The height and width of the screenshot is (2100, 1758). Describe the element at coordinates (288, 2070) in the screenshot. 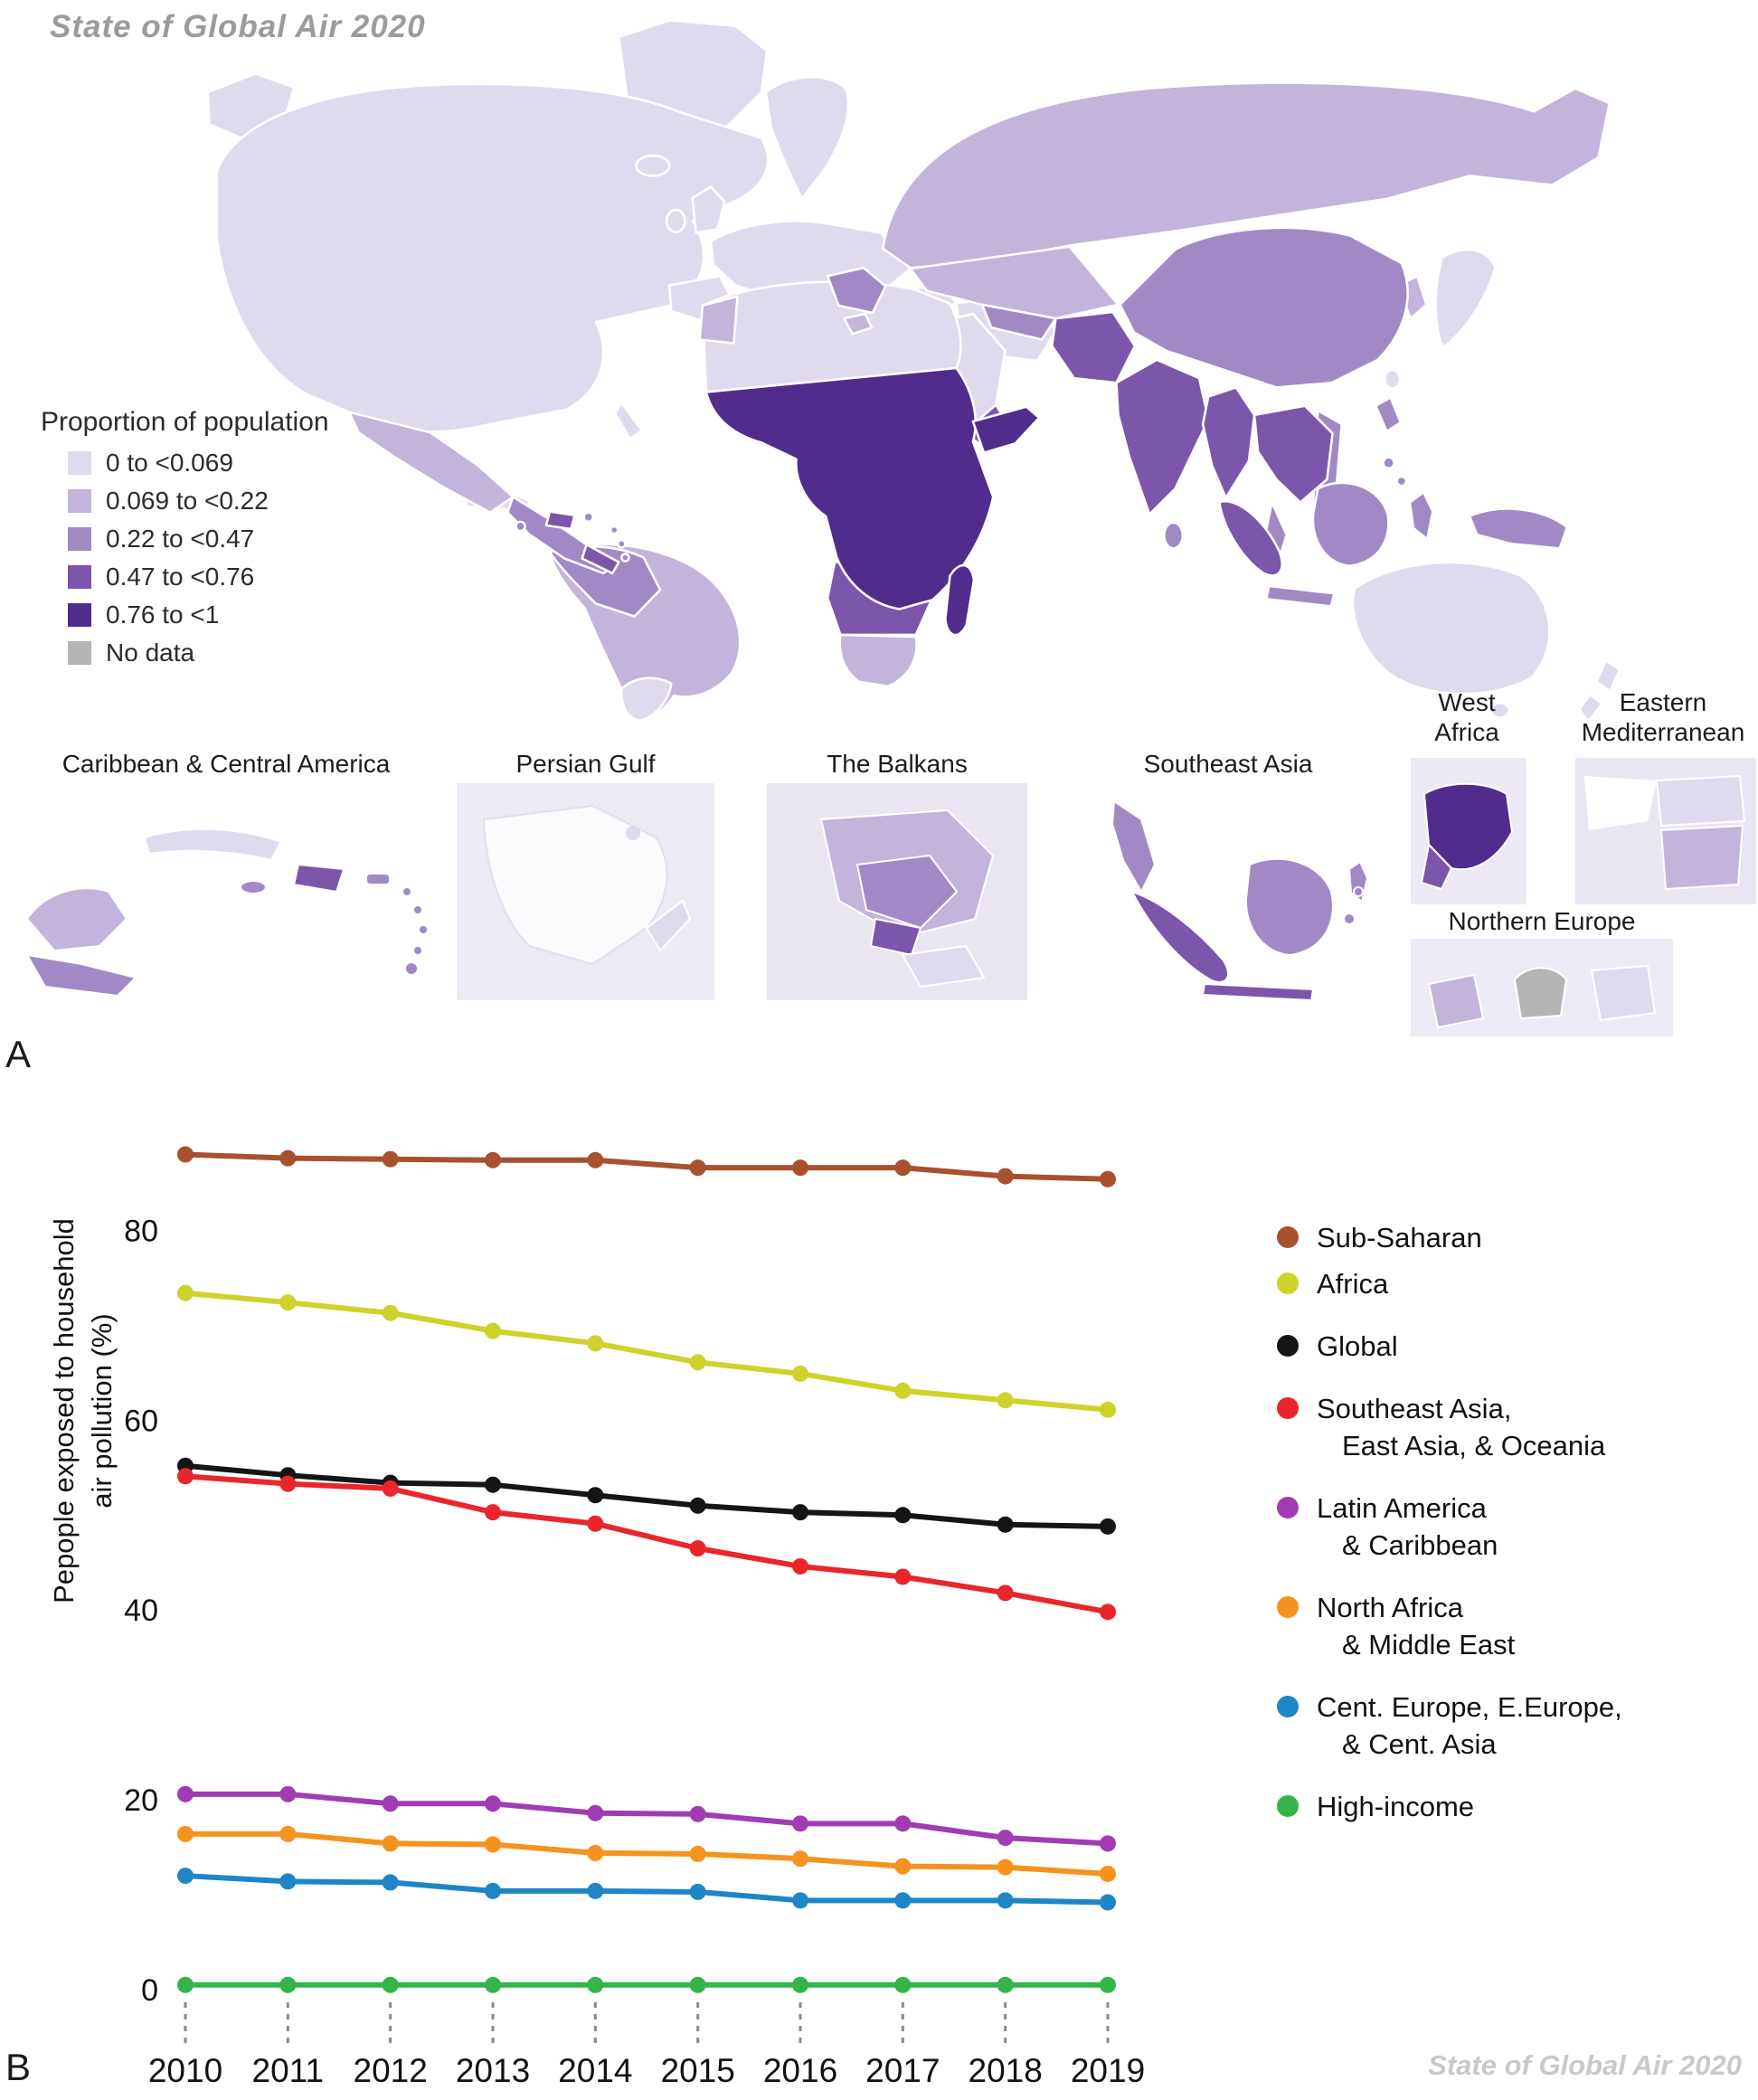

I see `x-tick-label: 2011` at that location.